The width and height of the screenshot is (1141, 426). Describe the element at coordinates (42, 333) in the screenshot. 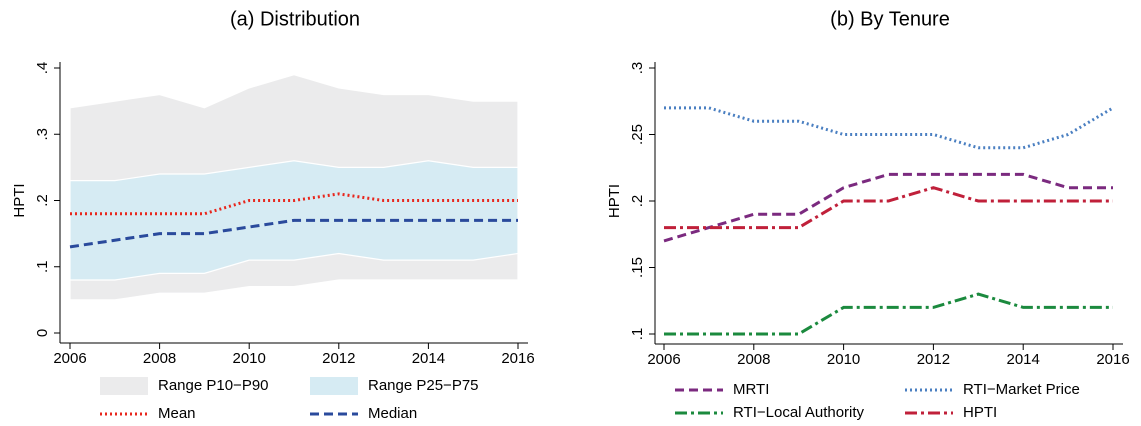

I see `y-tick-label: 0` at that location.